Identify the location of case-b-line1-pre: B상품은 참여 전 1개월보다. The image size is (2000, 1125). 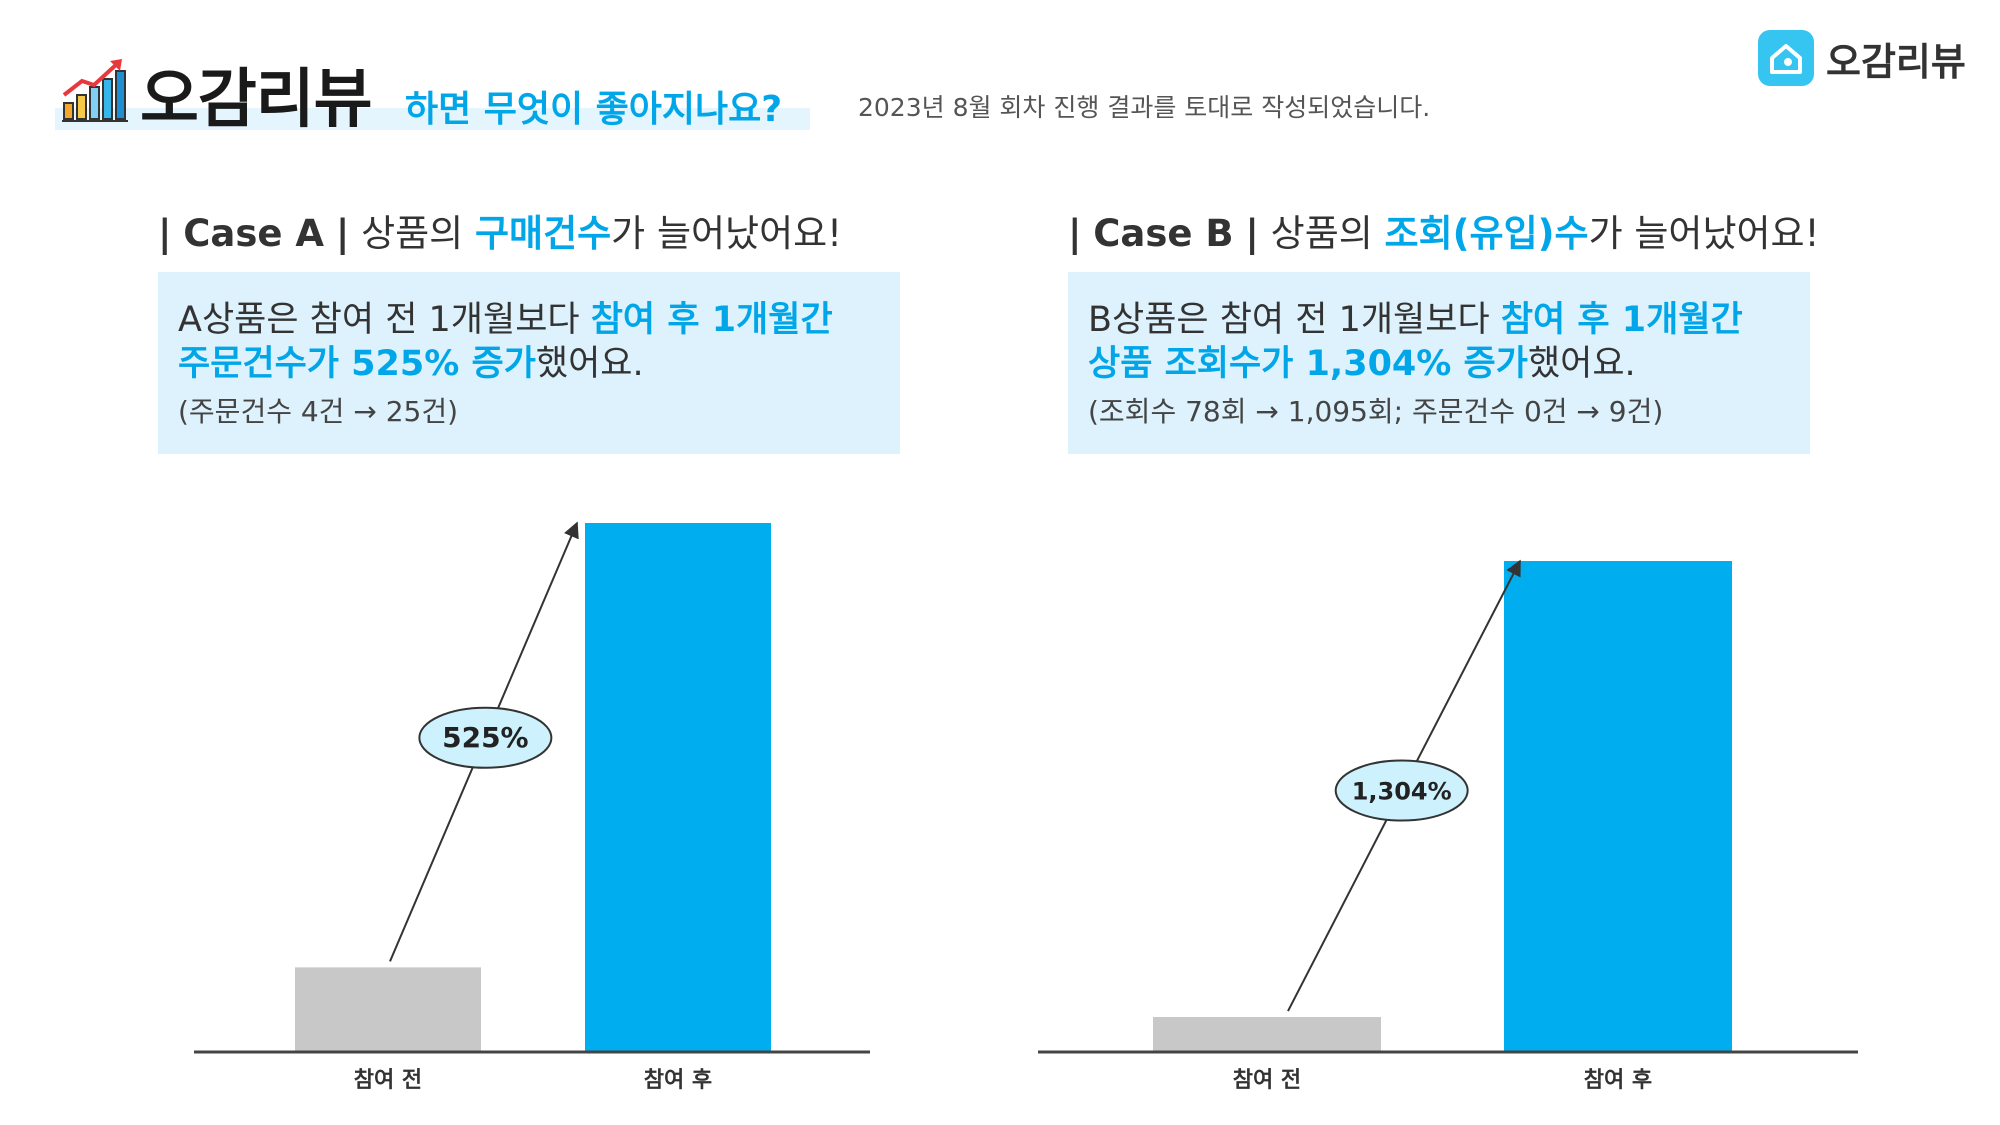
(1289, 320).